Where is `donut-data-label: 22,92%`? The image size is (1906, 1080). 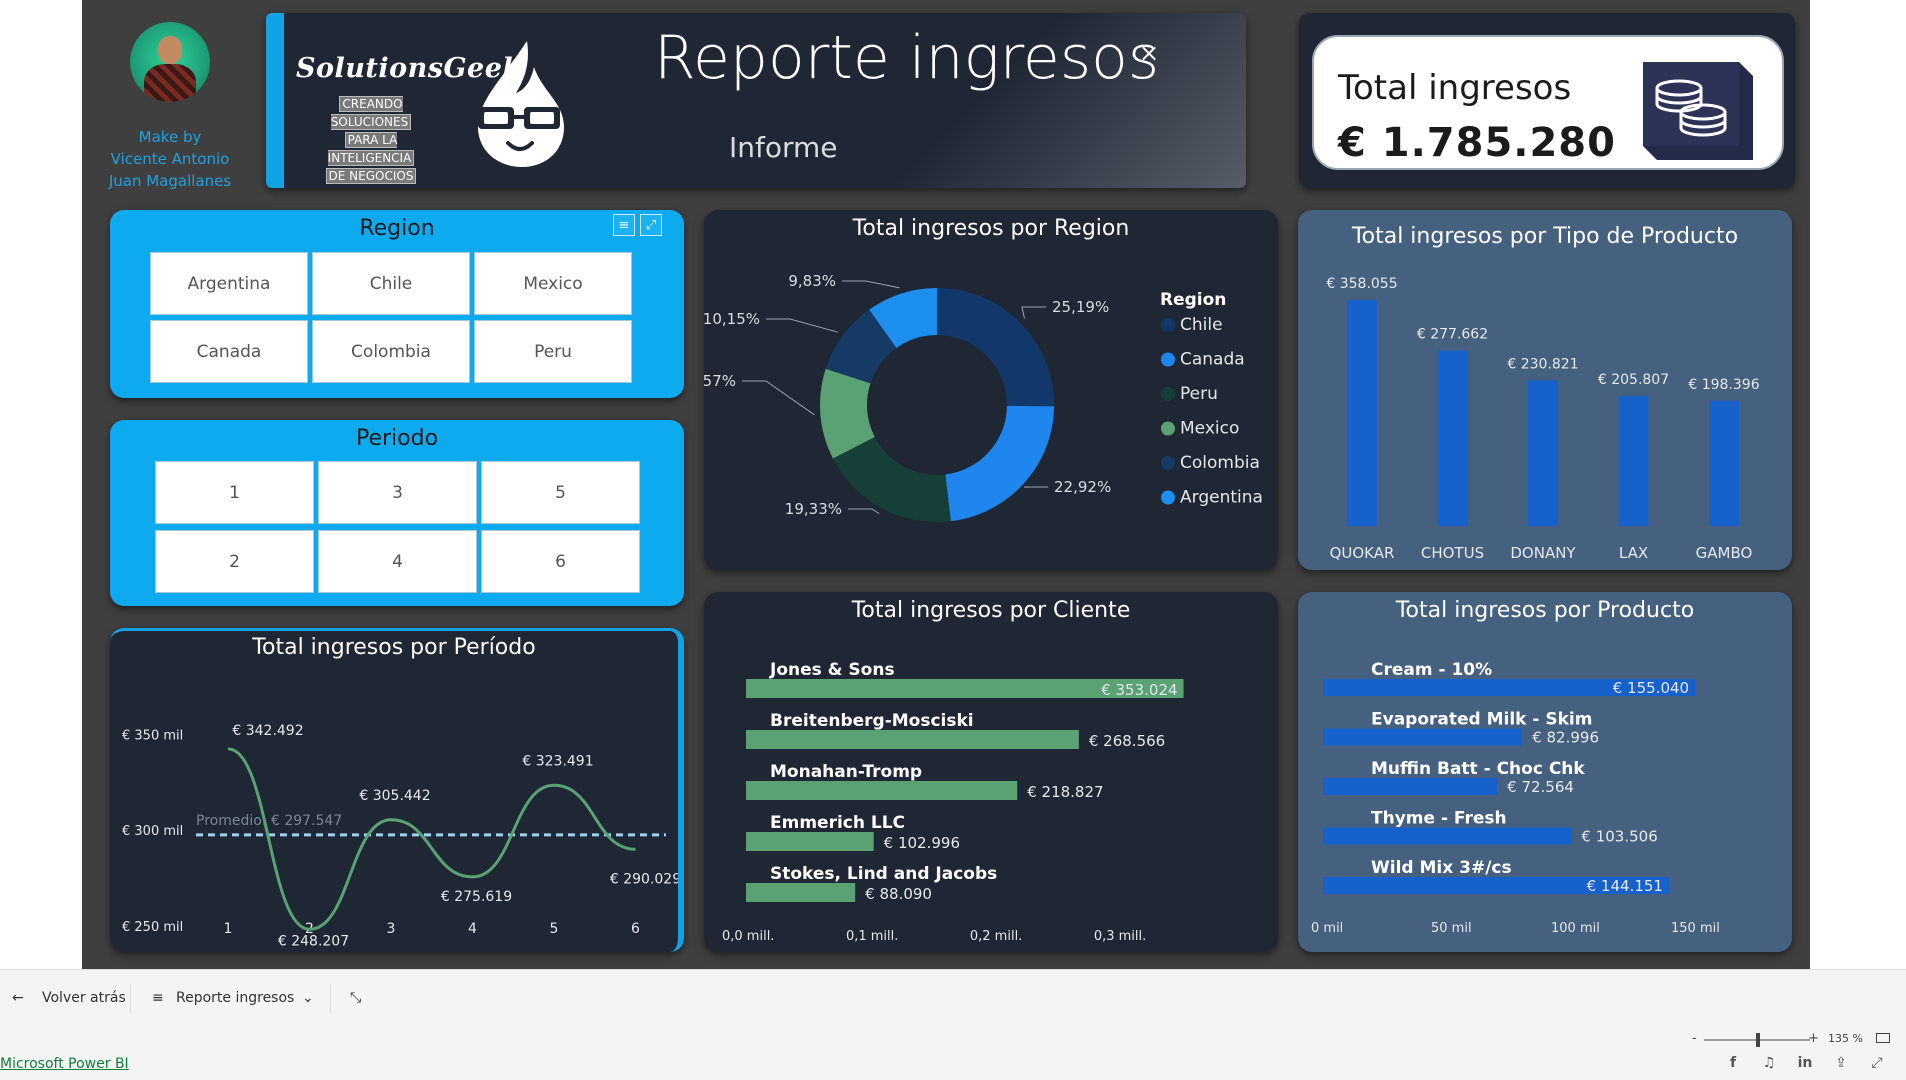
donut-data-label: 22,92% is located at coordinates (1082, 487).